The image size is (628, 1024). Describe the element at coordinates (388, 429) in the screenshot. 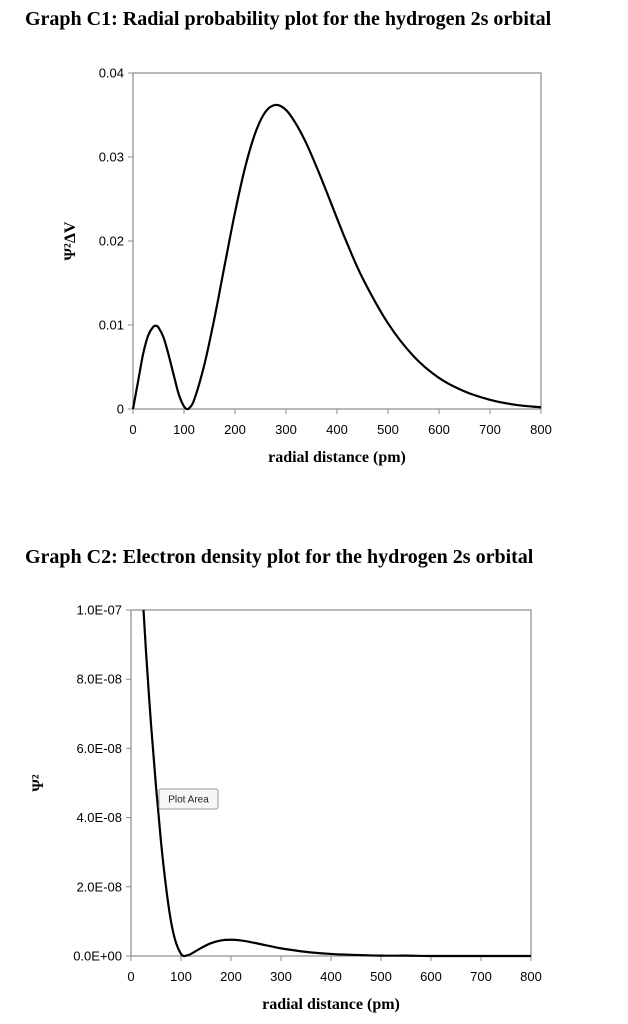

I see `c1-x-tick-label: 500` at that location.